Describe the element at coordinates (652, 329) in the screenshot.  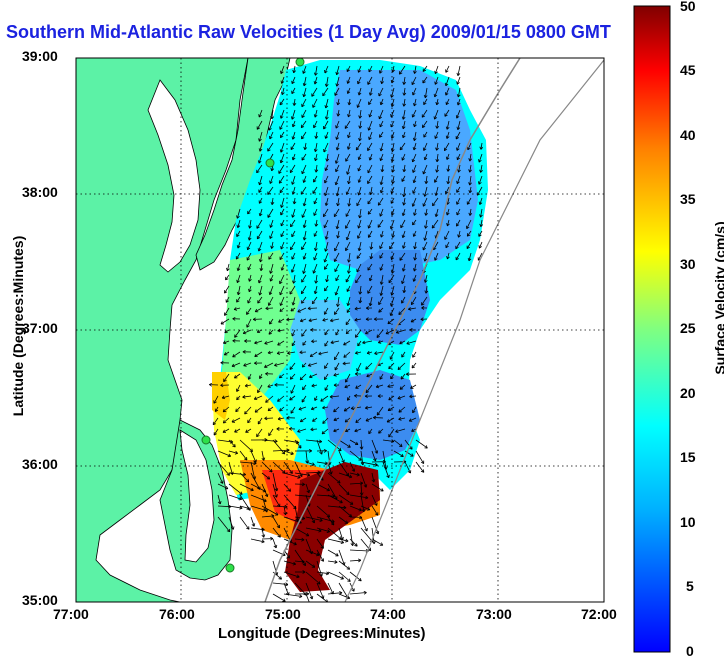
I see `colorbar` at that location.